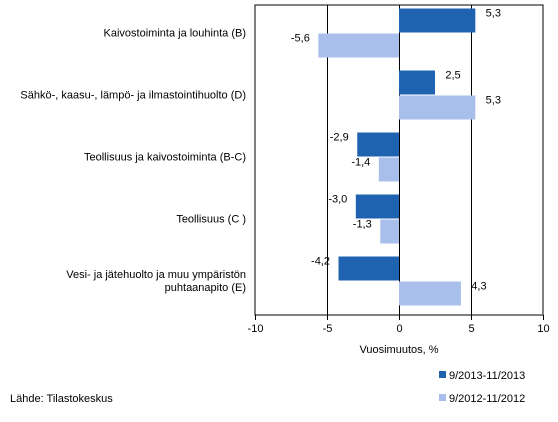 The width and height of the screenshot is (558, 422). I want to click on category-label: Kaivostoiminta ja louhinta (B), so click(175, 34).